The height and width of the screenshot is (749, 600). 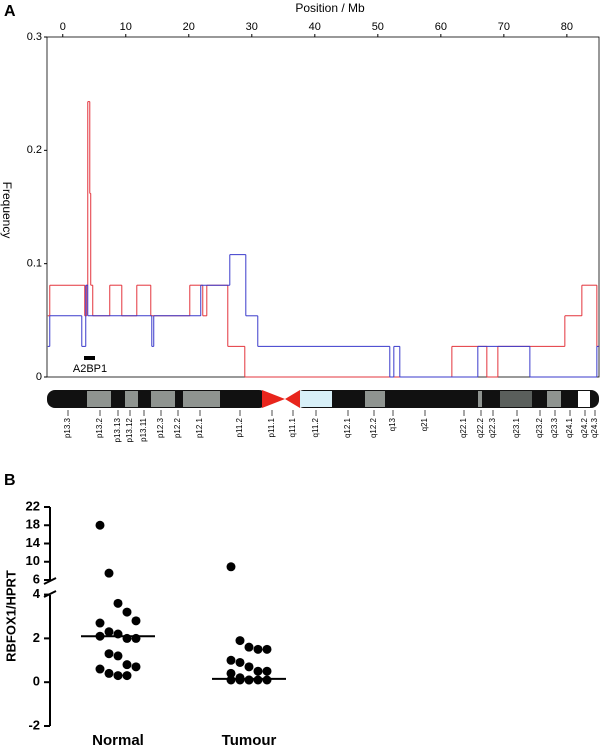 What do you see at coordinates (239, 427) in the screenshot?
I see `band-label: p11.2` at bounding box center [239, 427].